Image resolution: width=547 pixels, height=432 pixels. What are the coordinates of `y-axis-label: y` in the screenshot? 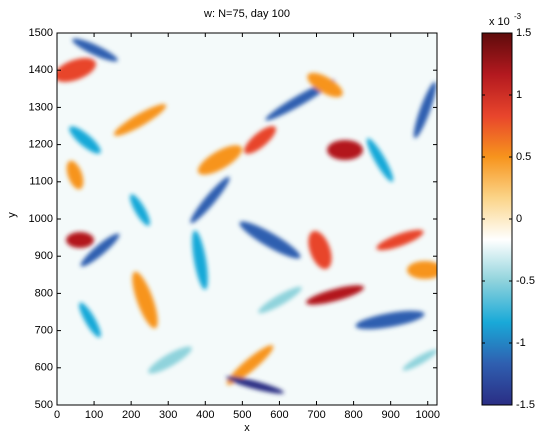 It's located at (12, 215).